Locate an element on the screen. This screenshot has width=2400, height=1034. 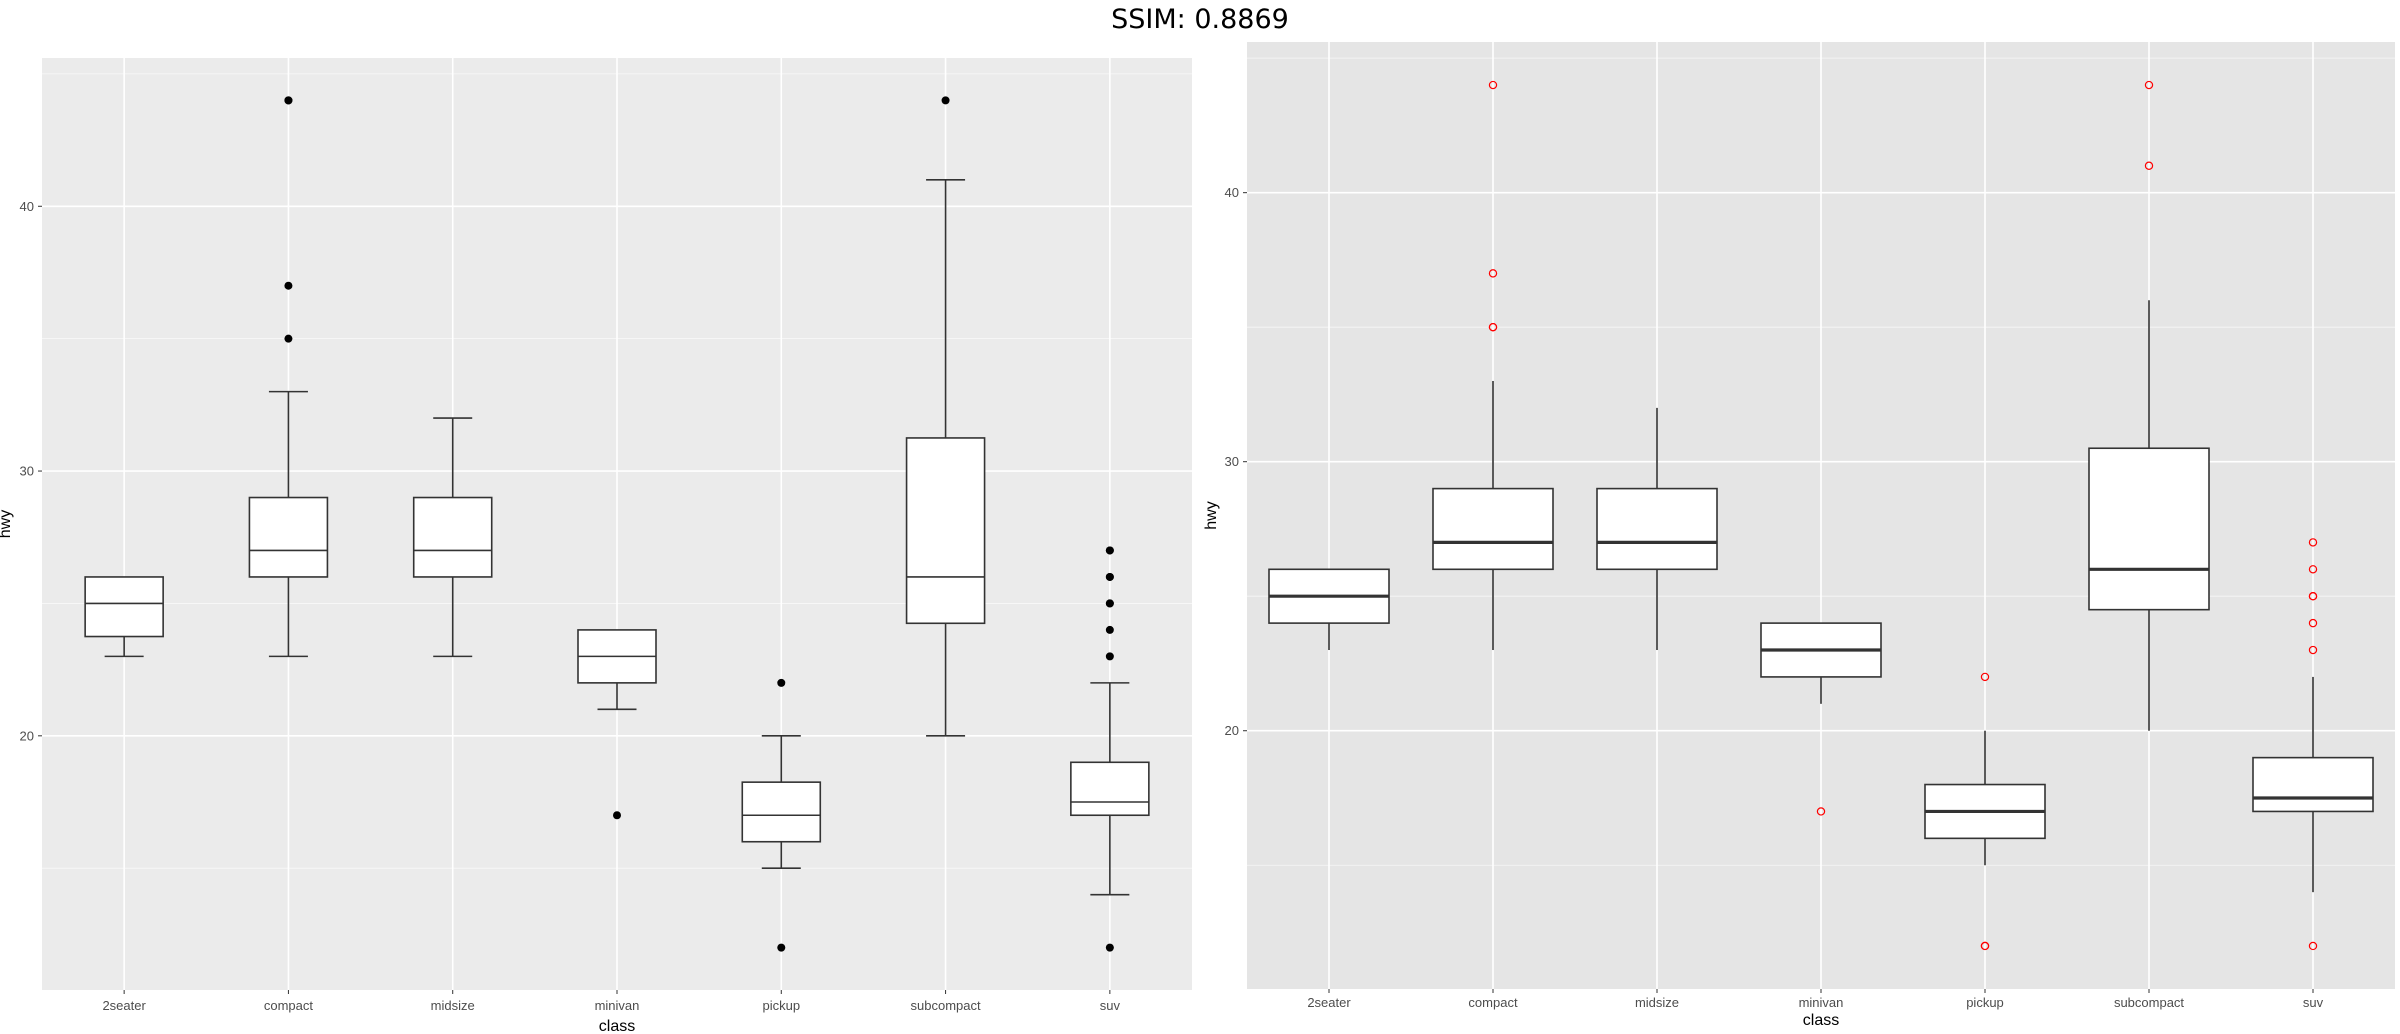
left-xtick-label: compact is located at coordinates (289, 1005).